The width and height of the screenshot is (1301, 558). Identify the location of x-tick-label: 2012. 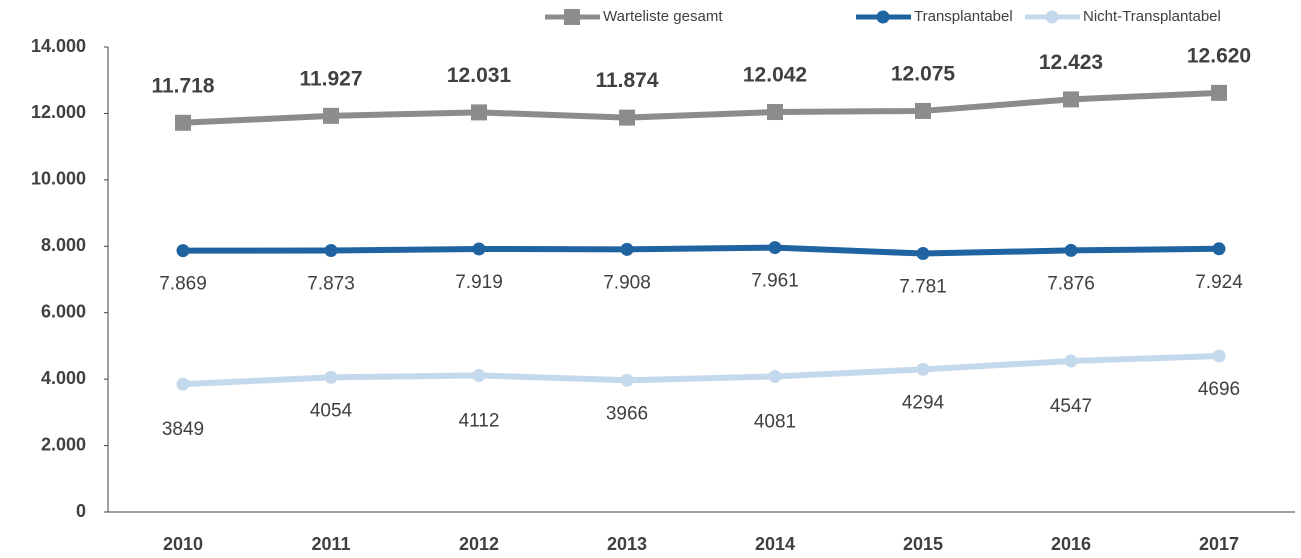
(479, 544).